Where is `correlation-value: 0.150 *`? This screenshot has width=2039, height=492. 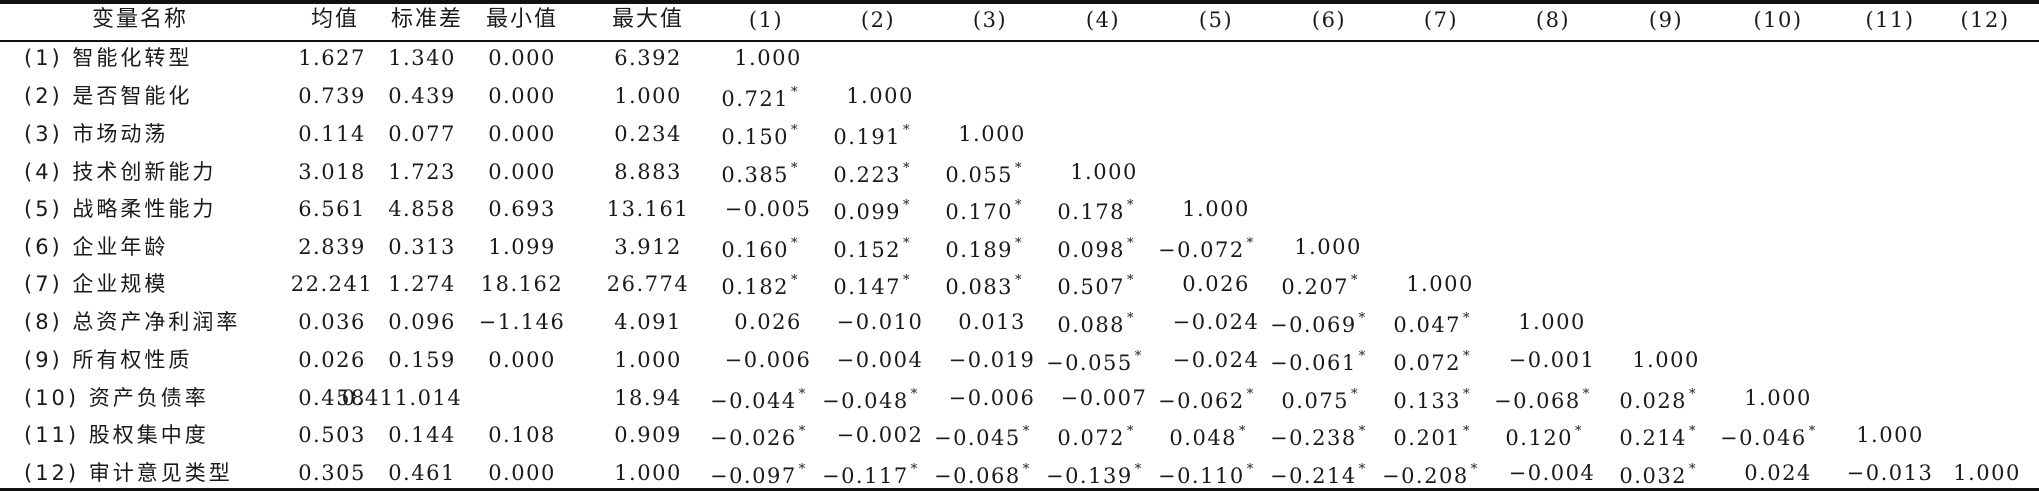 correlation-value: 0.150 * is located at coordinates (760, 136).